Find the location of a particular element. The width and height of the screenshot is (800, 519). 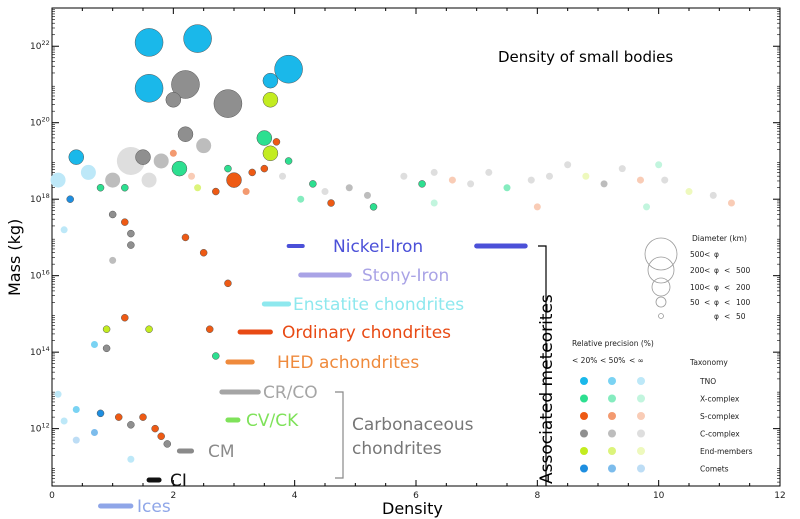

precision-column-label: < 20% is located at coordinates (584, 360).